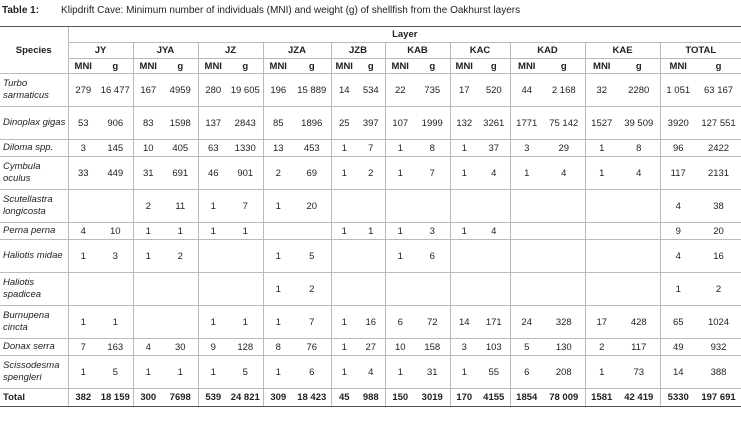 This screenshot has width=741, height=426. Describe the element at coordinates (432, 256) in the screenshot. I see `cell: 6` at that location.